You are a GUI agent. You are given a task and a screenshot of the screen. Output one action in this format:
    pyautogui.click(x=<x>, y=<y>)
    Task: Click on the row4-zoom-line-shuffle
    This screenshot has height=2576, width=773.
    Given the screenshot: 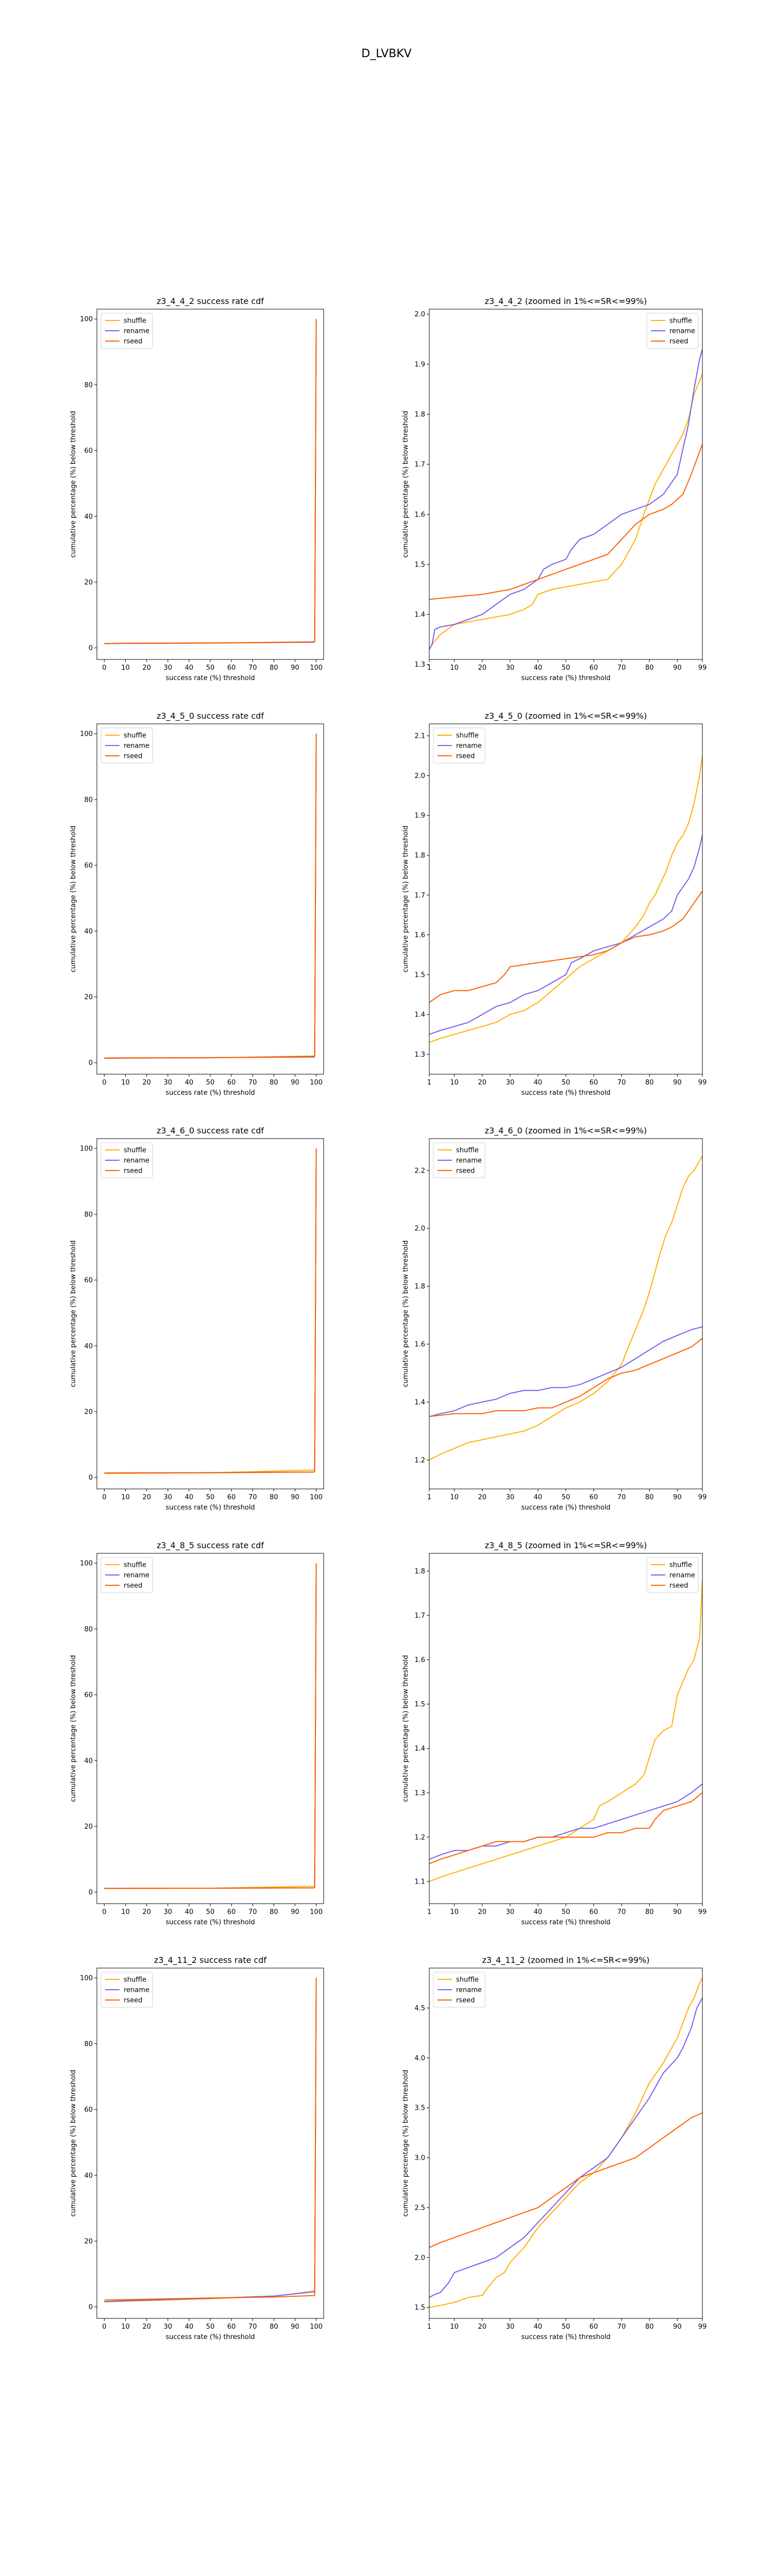 What is the action you would take?
    pyautogui.click(x=565, y=2142)
    